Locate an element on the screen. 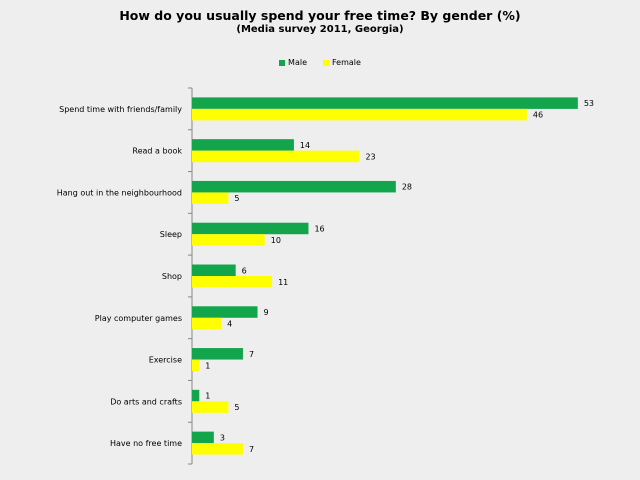  legend-label-female: Female is located at coordinates (346, 62).